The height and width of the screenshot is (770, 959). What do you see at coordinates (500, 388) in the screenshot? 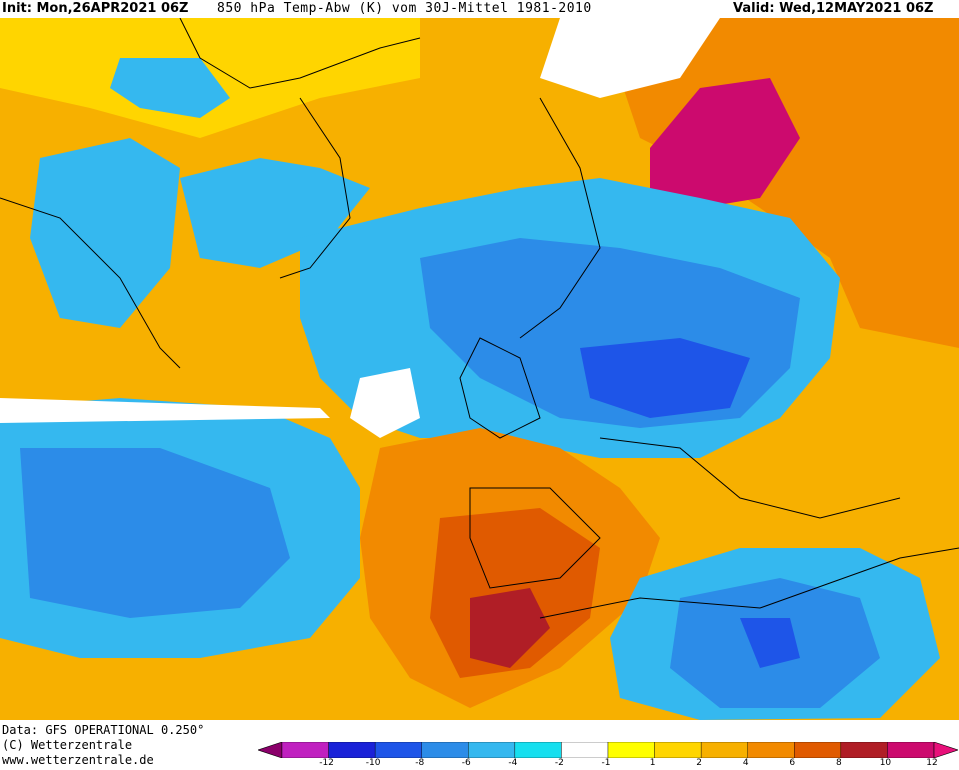
I see `coast-britain` at bounding box center [500, 388].